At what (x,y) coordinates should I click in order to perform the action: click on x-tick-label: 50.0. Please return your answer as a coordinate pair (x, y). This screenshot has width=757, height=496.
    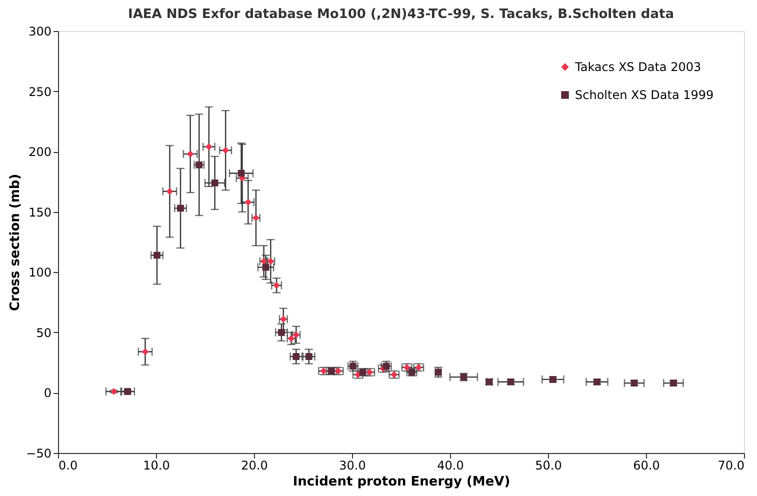
    Looking at the image, I should click on (548, 465).